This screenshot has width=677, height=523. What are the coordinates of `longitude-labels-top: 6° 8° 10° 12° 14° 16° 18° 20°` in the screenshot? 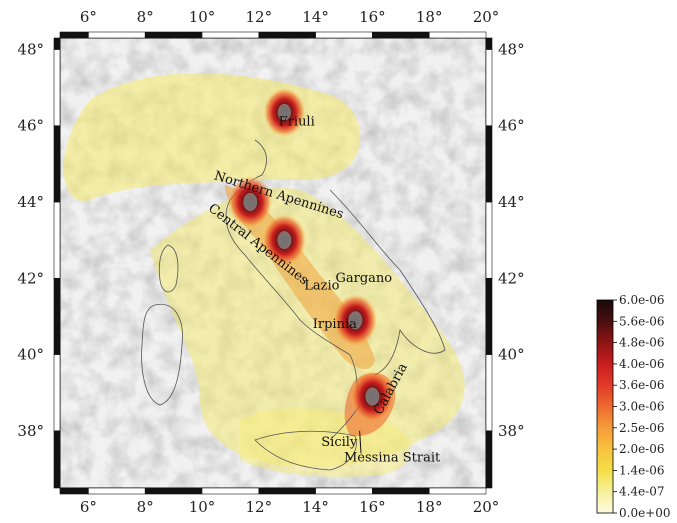 It's located at (289, 17).